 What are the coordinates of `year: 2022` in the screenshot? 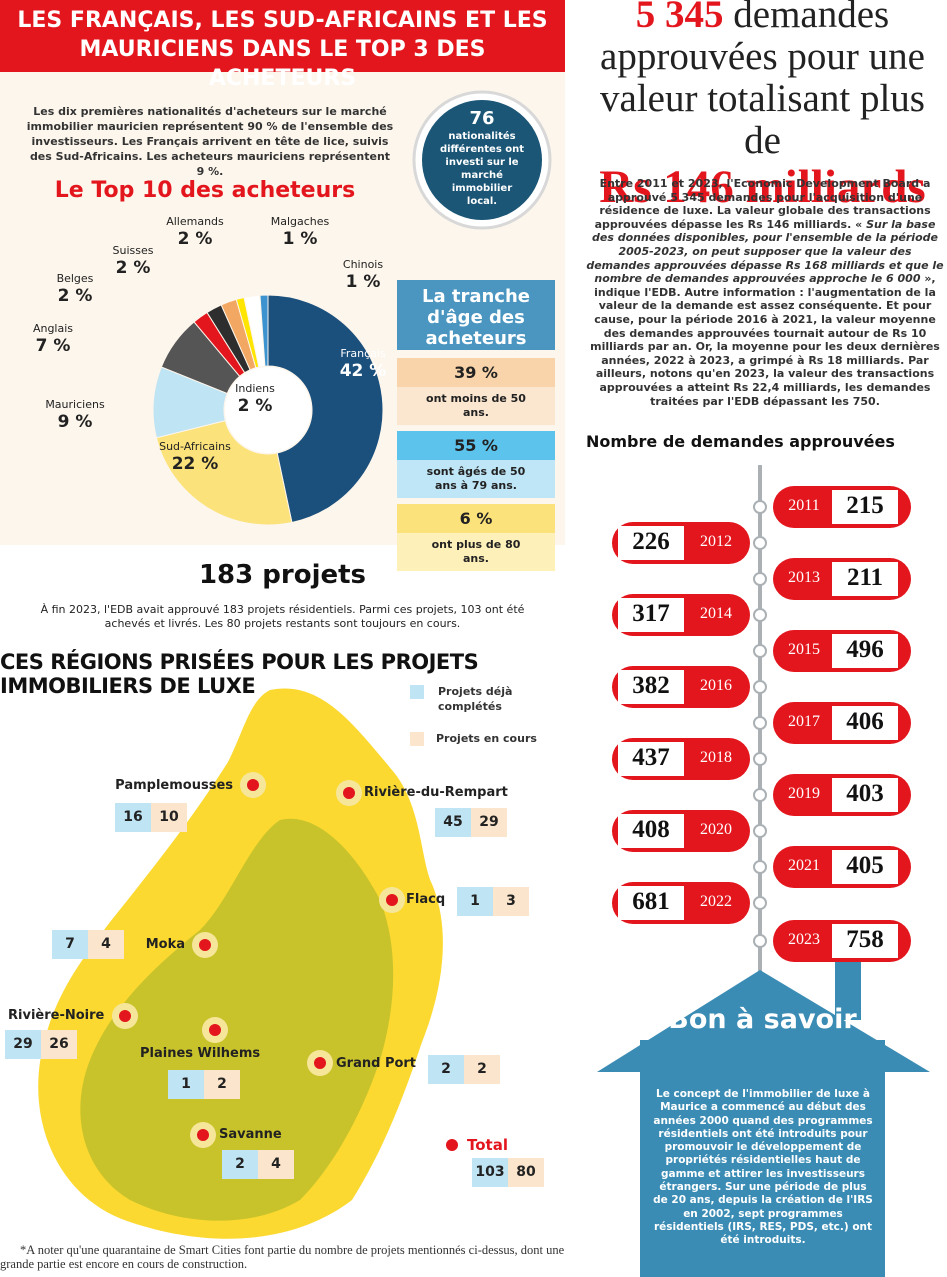 It's located at (716, 901).